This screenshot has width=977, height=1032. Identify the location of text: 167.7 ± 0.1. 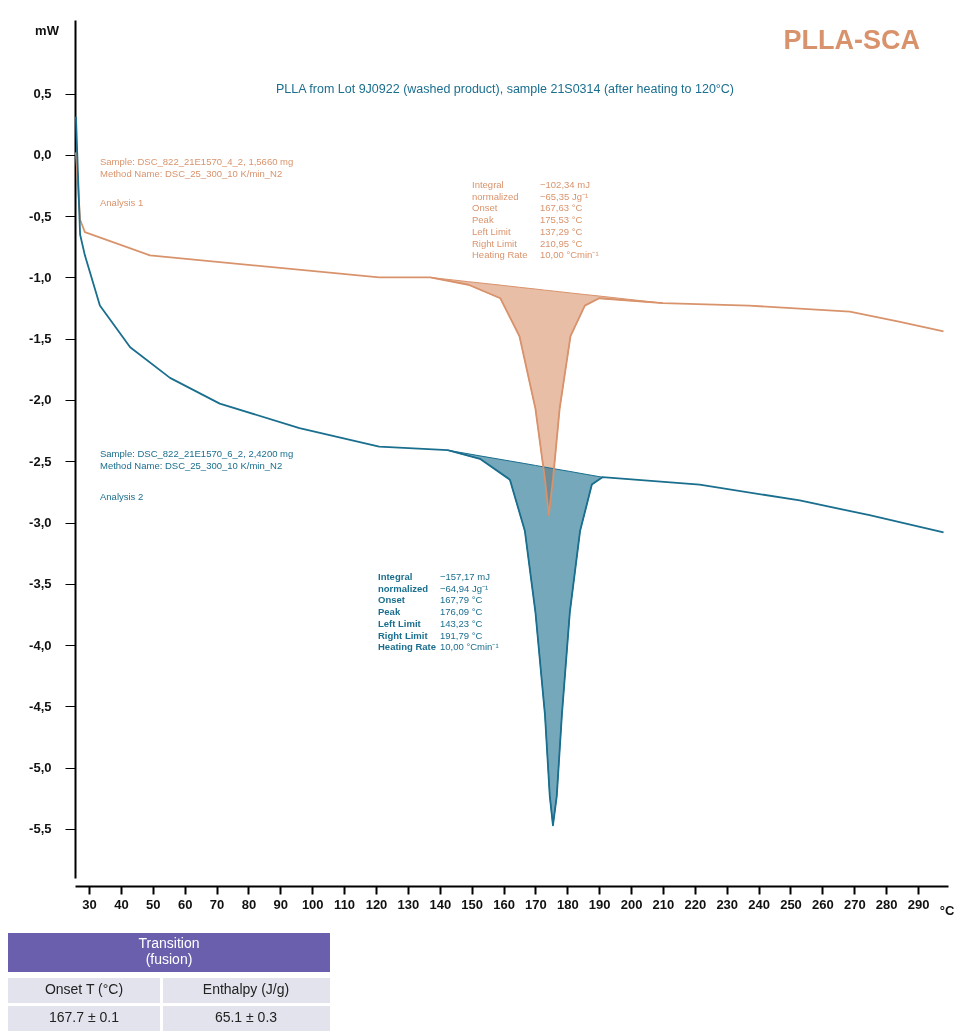
(84, 1017).